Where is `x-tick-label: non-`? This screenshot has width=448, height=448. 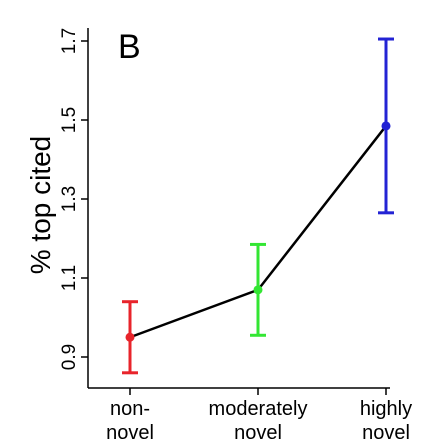
x-tick-label: non- is located at coordinates (130, 409).